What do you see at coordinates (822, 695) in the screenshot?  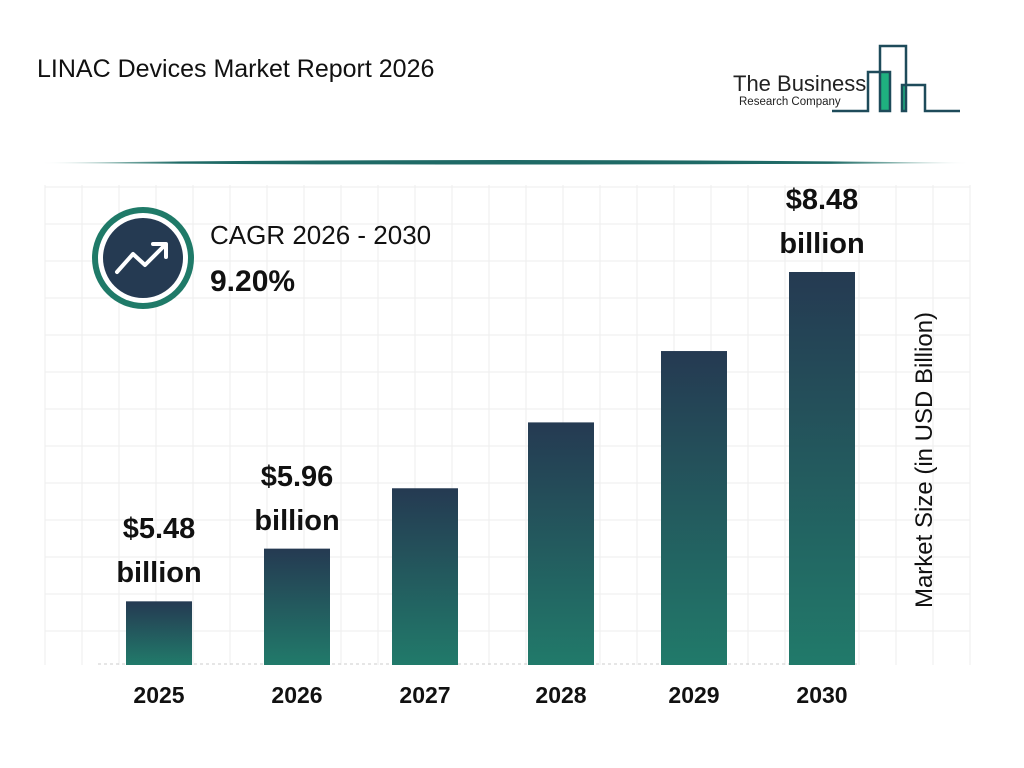 I see `x-tick-label: 2030` at bounding box center [822, 695].